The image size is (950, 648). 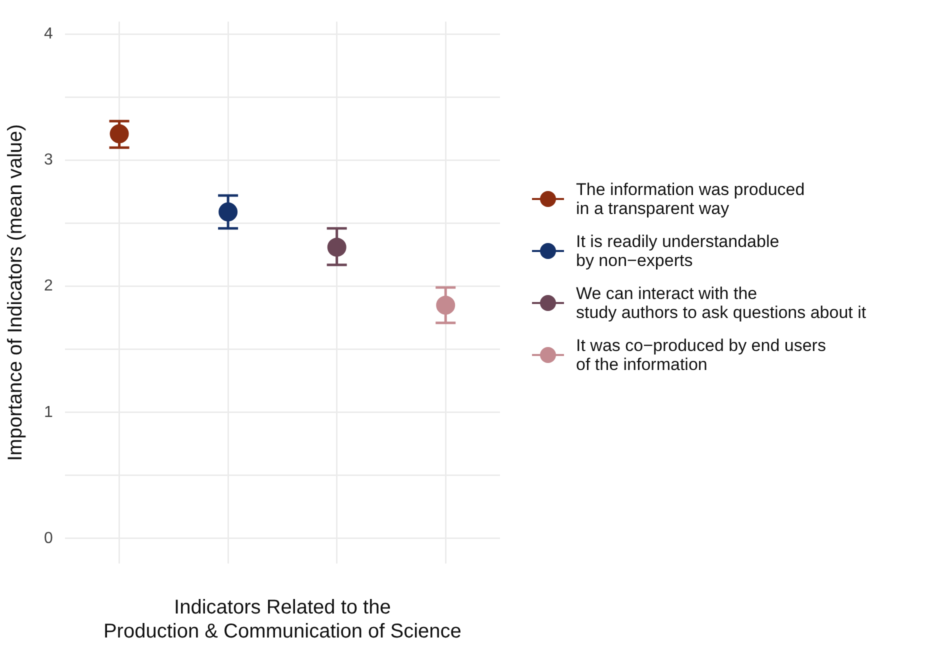 I want to click on y-tick-label: 4, so click(x=48, y=34).